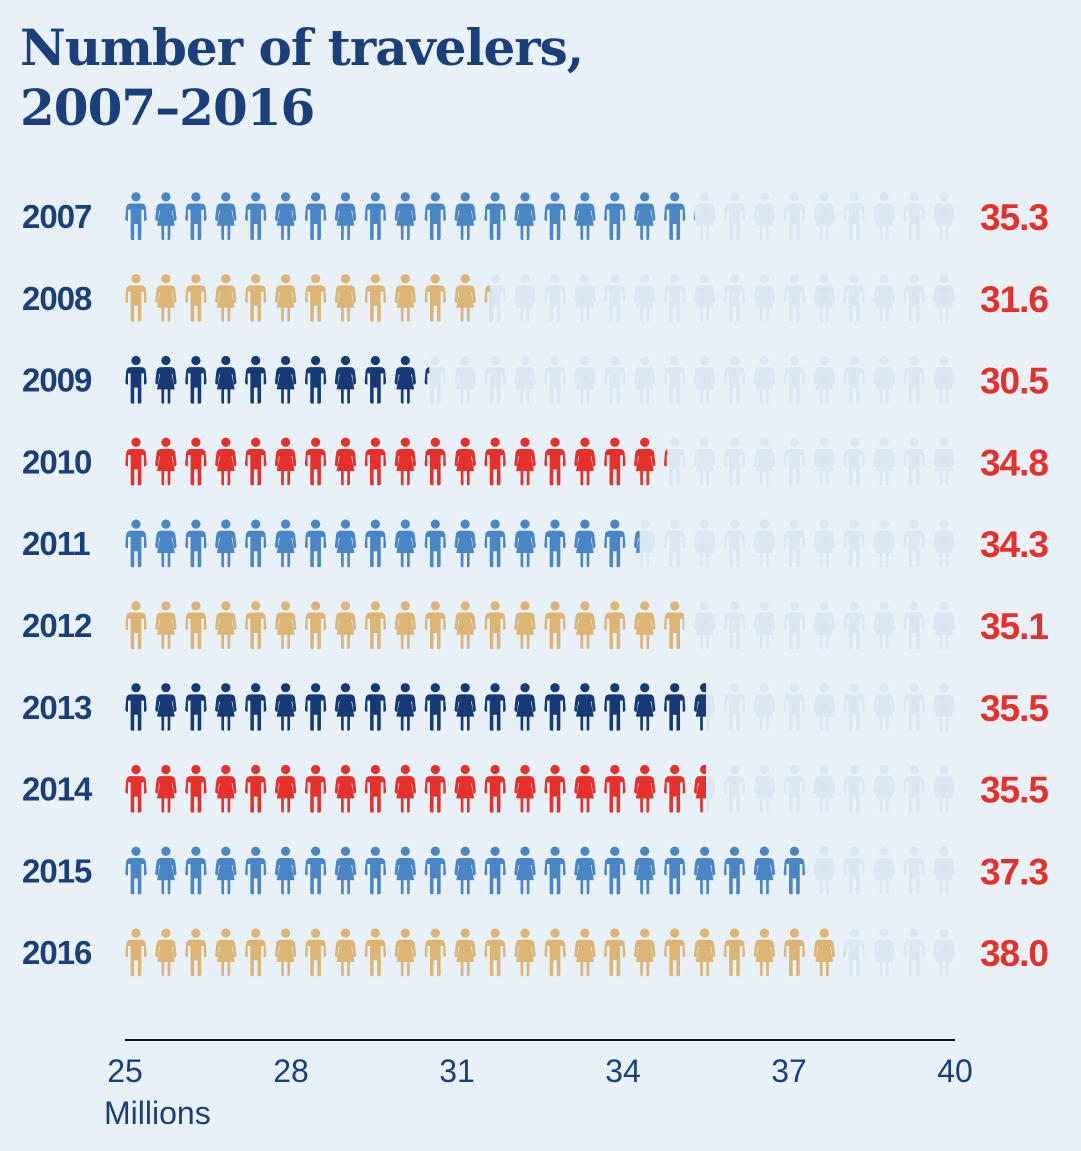 The width and height of the screenshot is (1081, 1151). Describe the element at coordinates (955, 1071) in the screenshot. I see `x-tick-label: 40` at that location.